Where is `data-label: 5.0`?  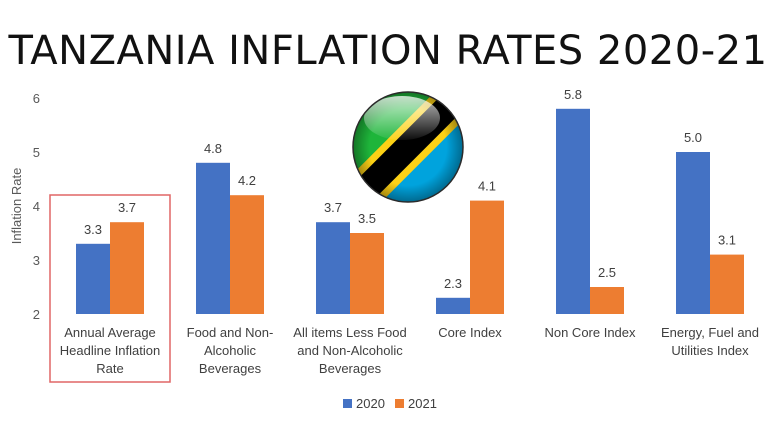 data-label: 5.0 is located at coordinates (693, 137).